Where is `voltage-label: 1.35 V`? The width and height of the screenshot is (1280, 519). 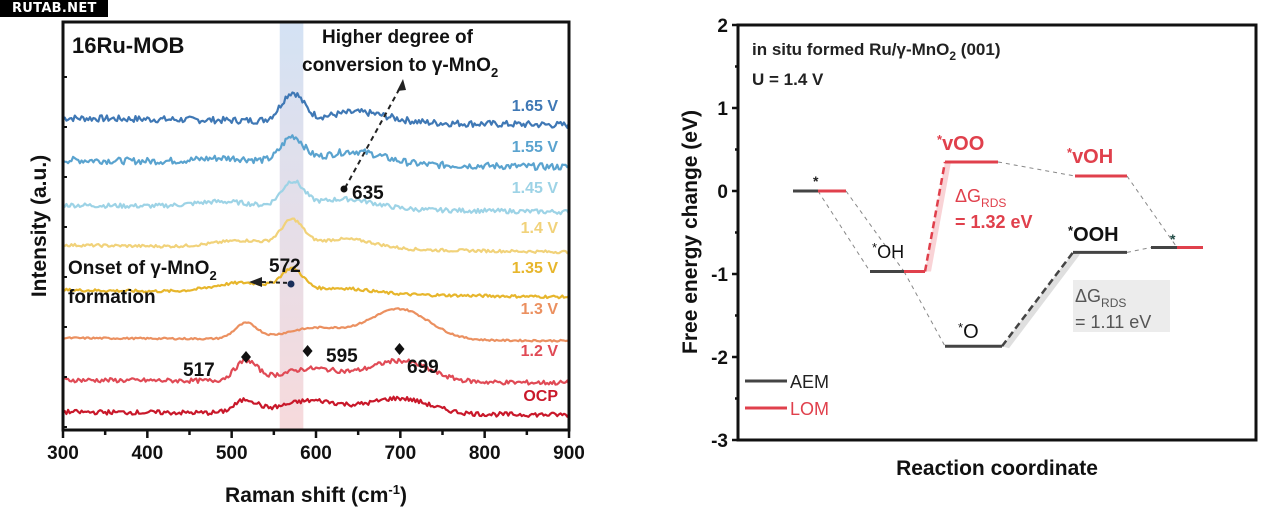 voltage-label: 1.35 V is located at coordinates (535, 268).